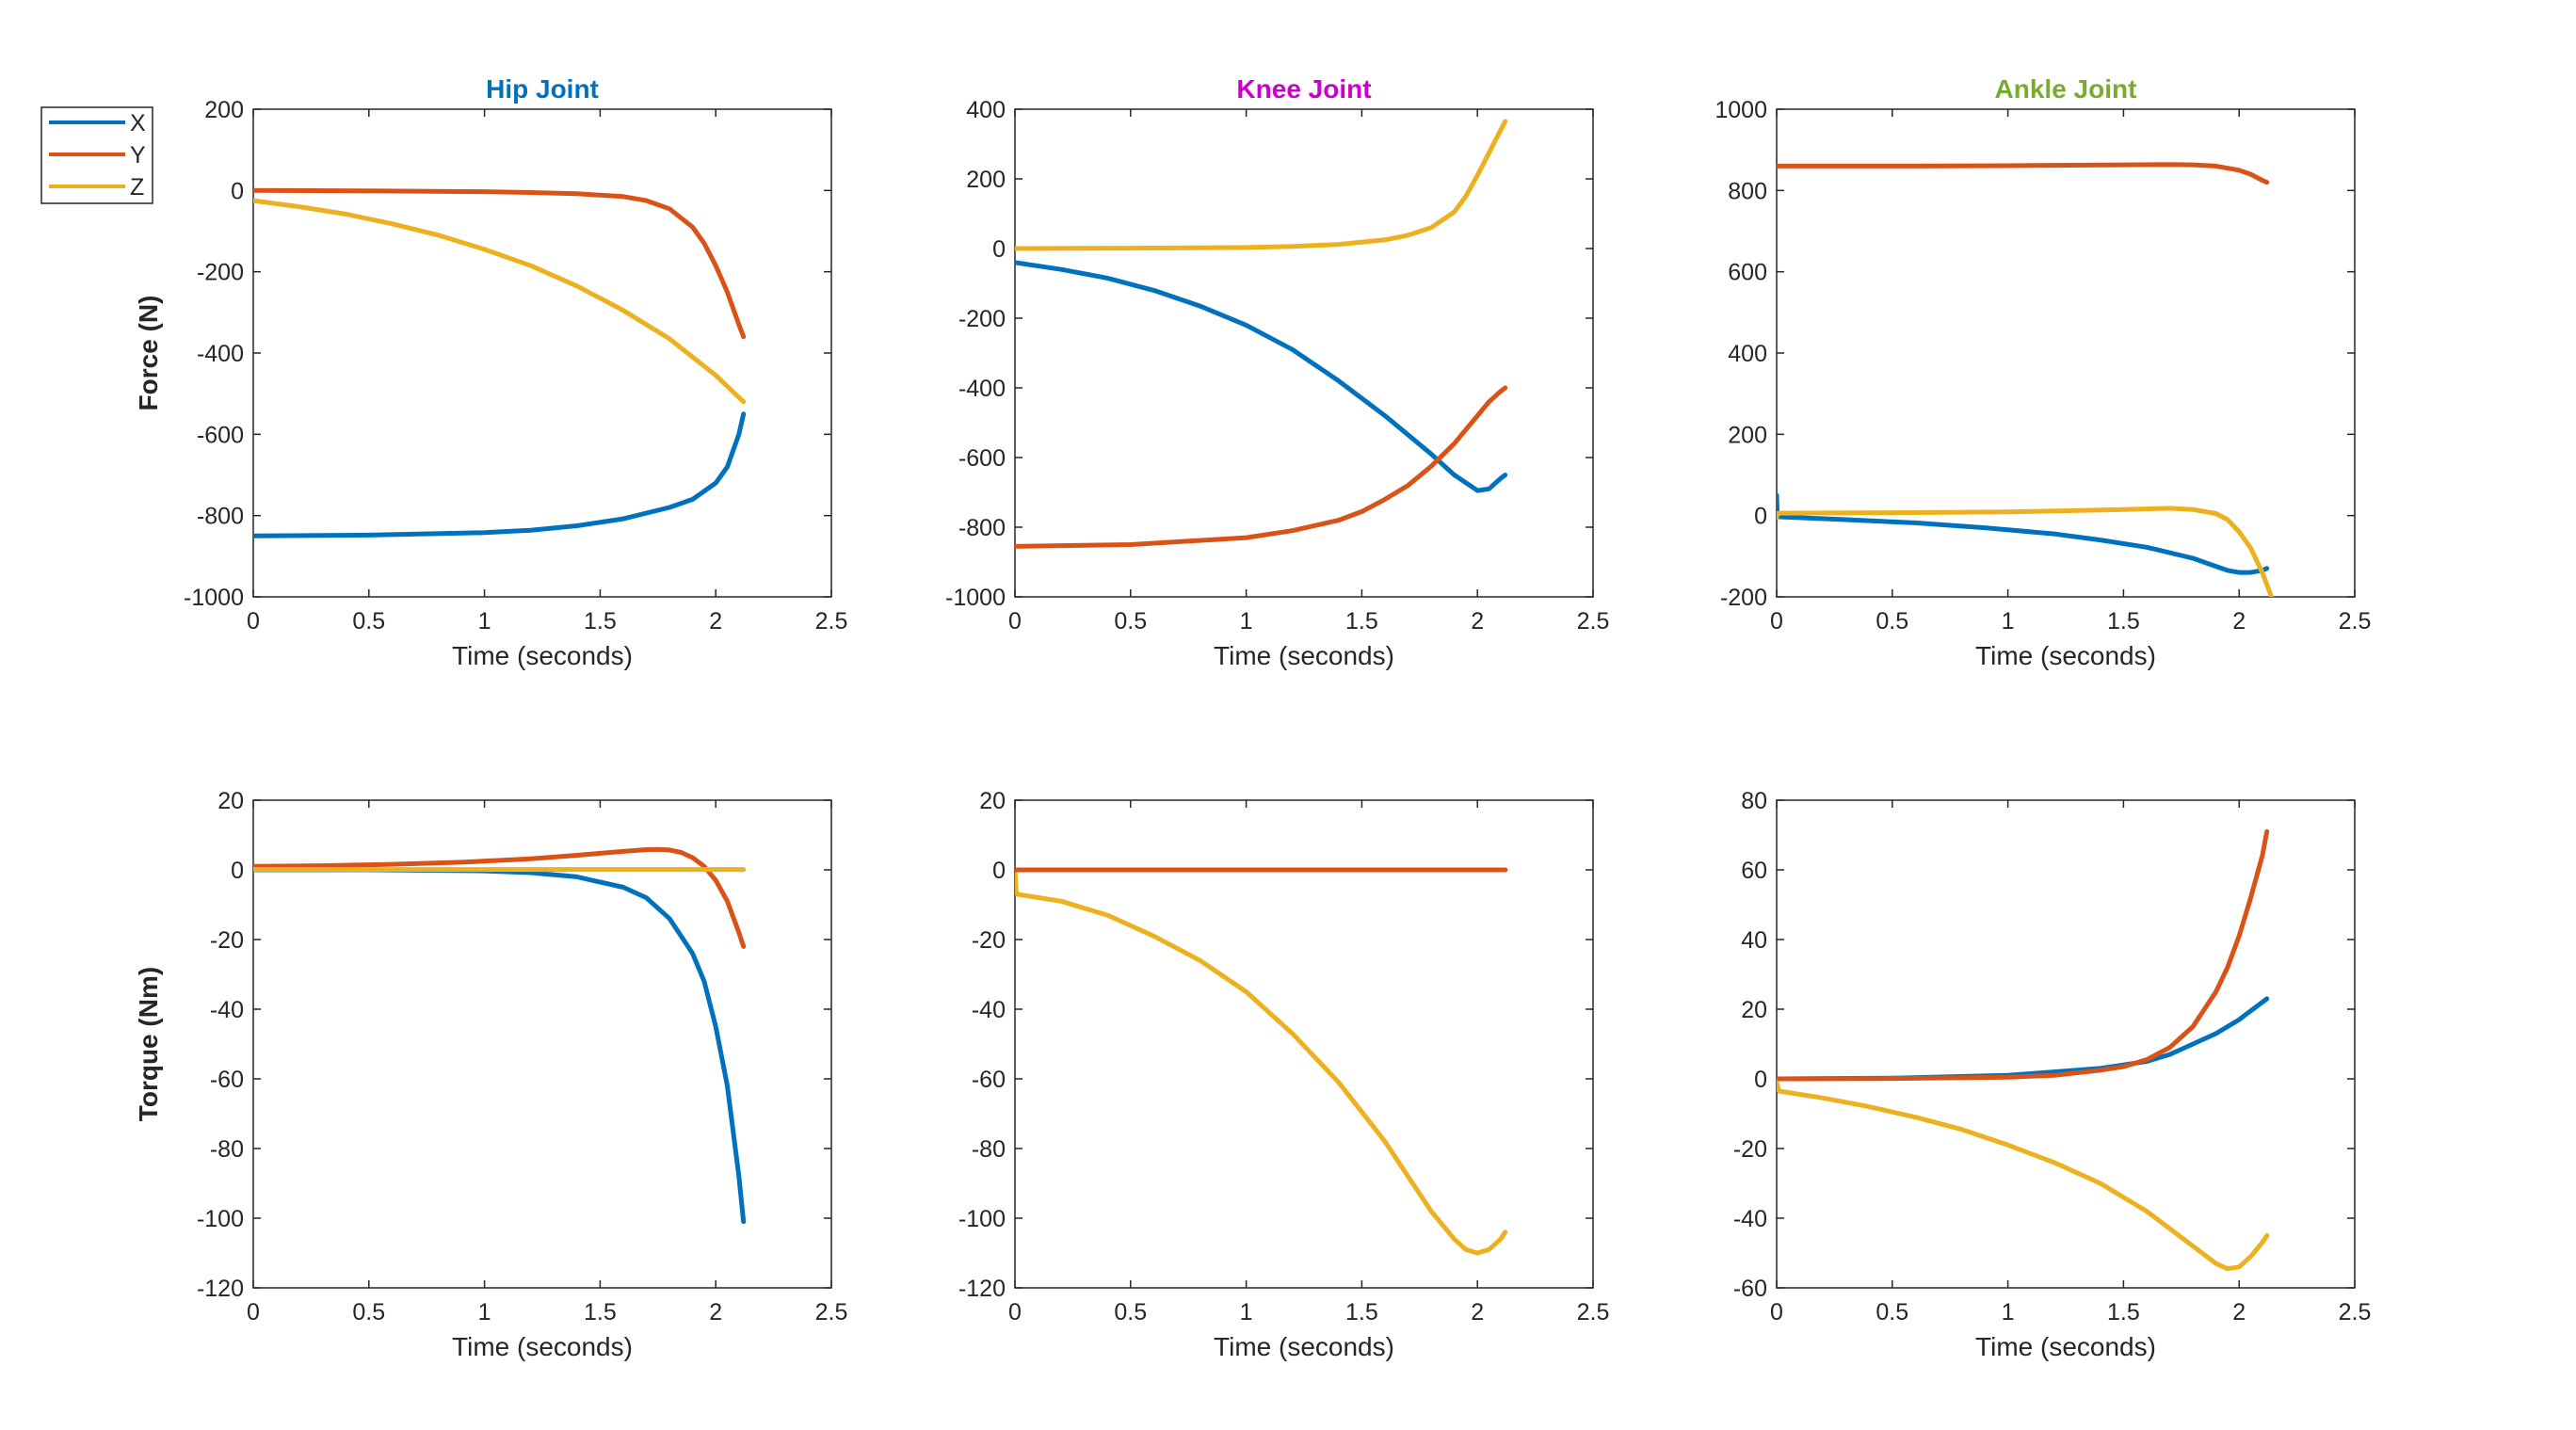  I want to click on c2-ytick-label-5: 800, so click(1747, 191).